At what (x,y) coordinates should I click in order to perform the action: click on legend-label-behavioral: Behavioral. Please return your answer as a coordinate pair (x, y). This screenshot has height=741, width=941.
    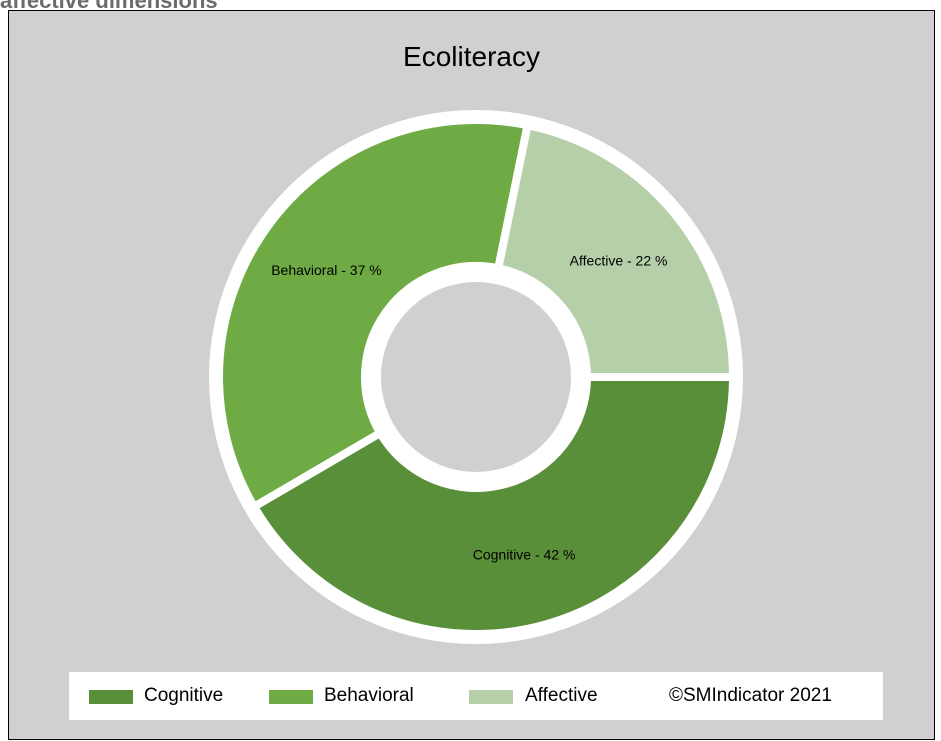
    Looking at the image, I should click on (369, 695).